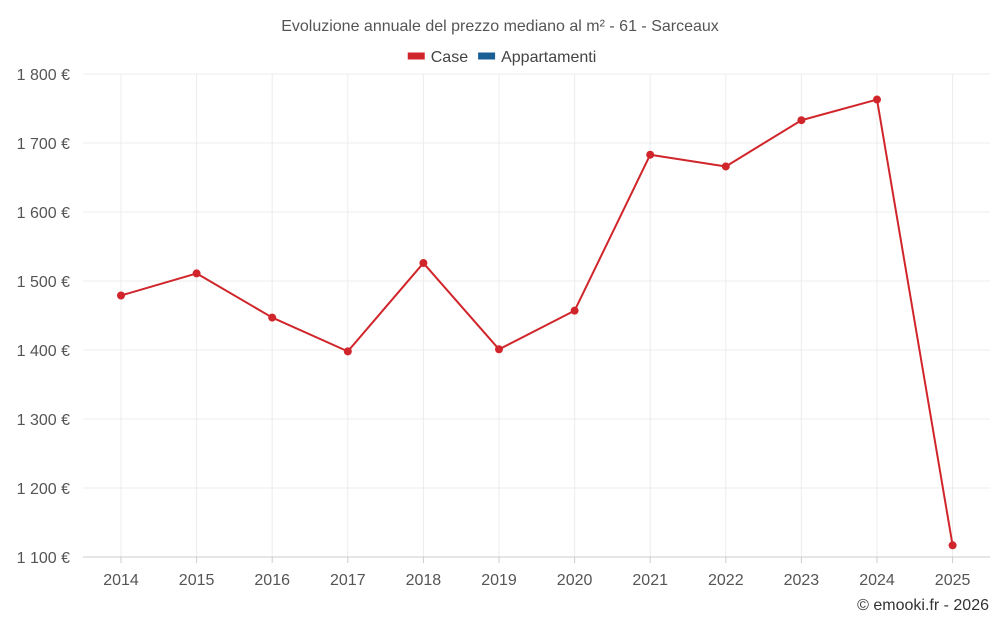 The image size is (1000, 625). Describe the element at coordinates (121, 580) in the screenshot. I see `x-tick-label: 2014` at that location.